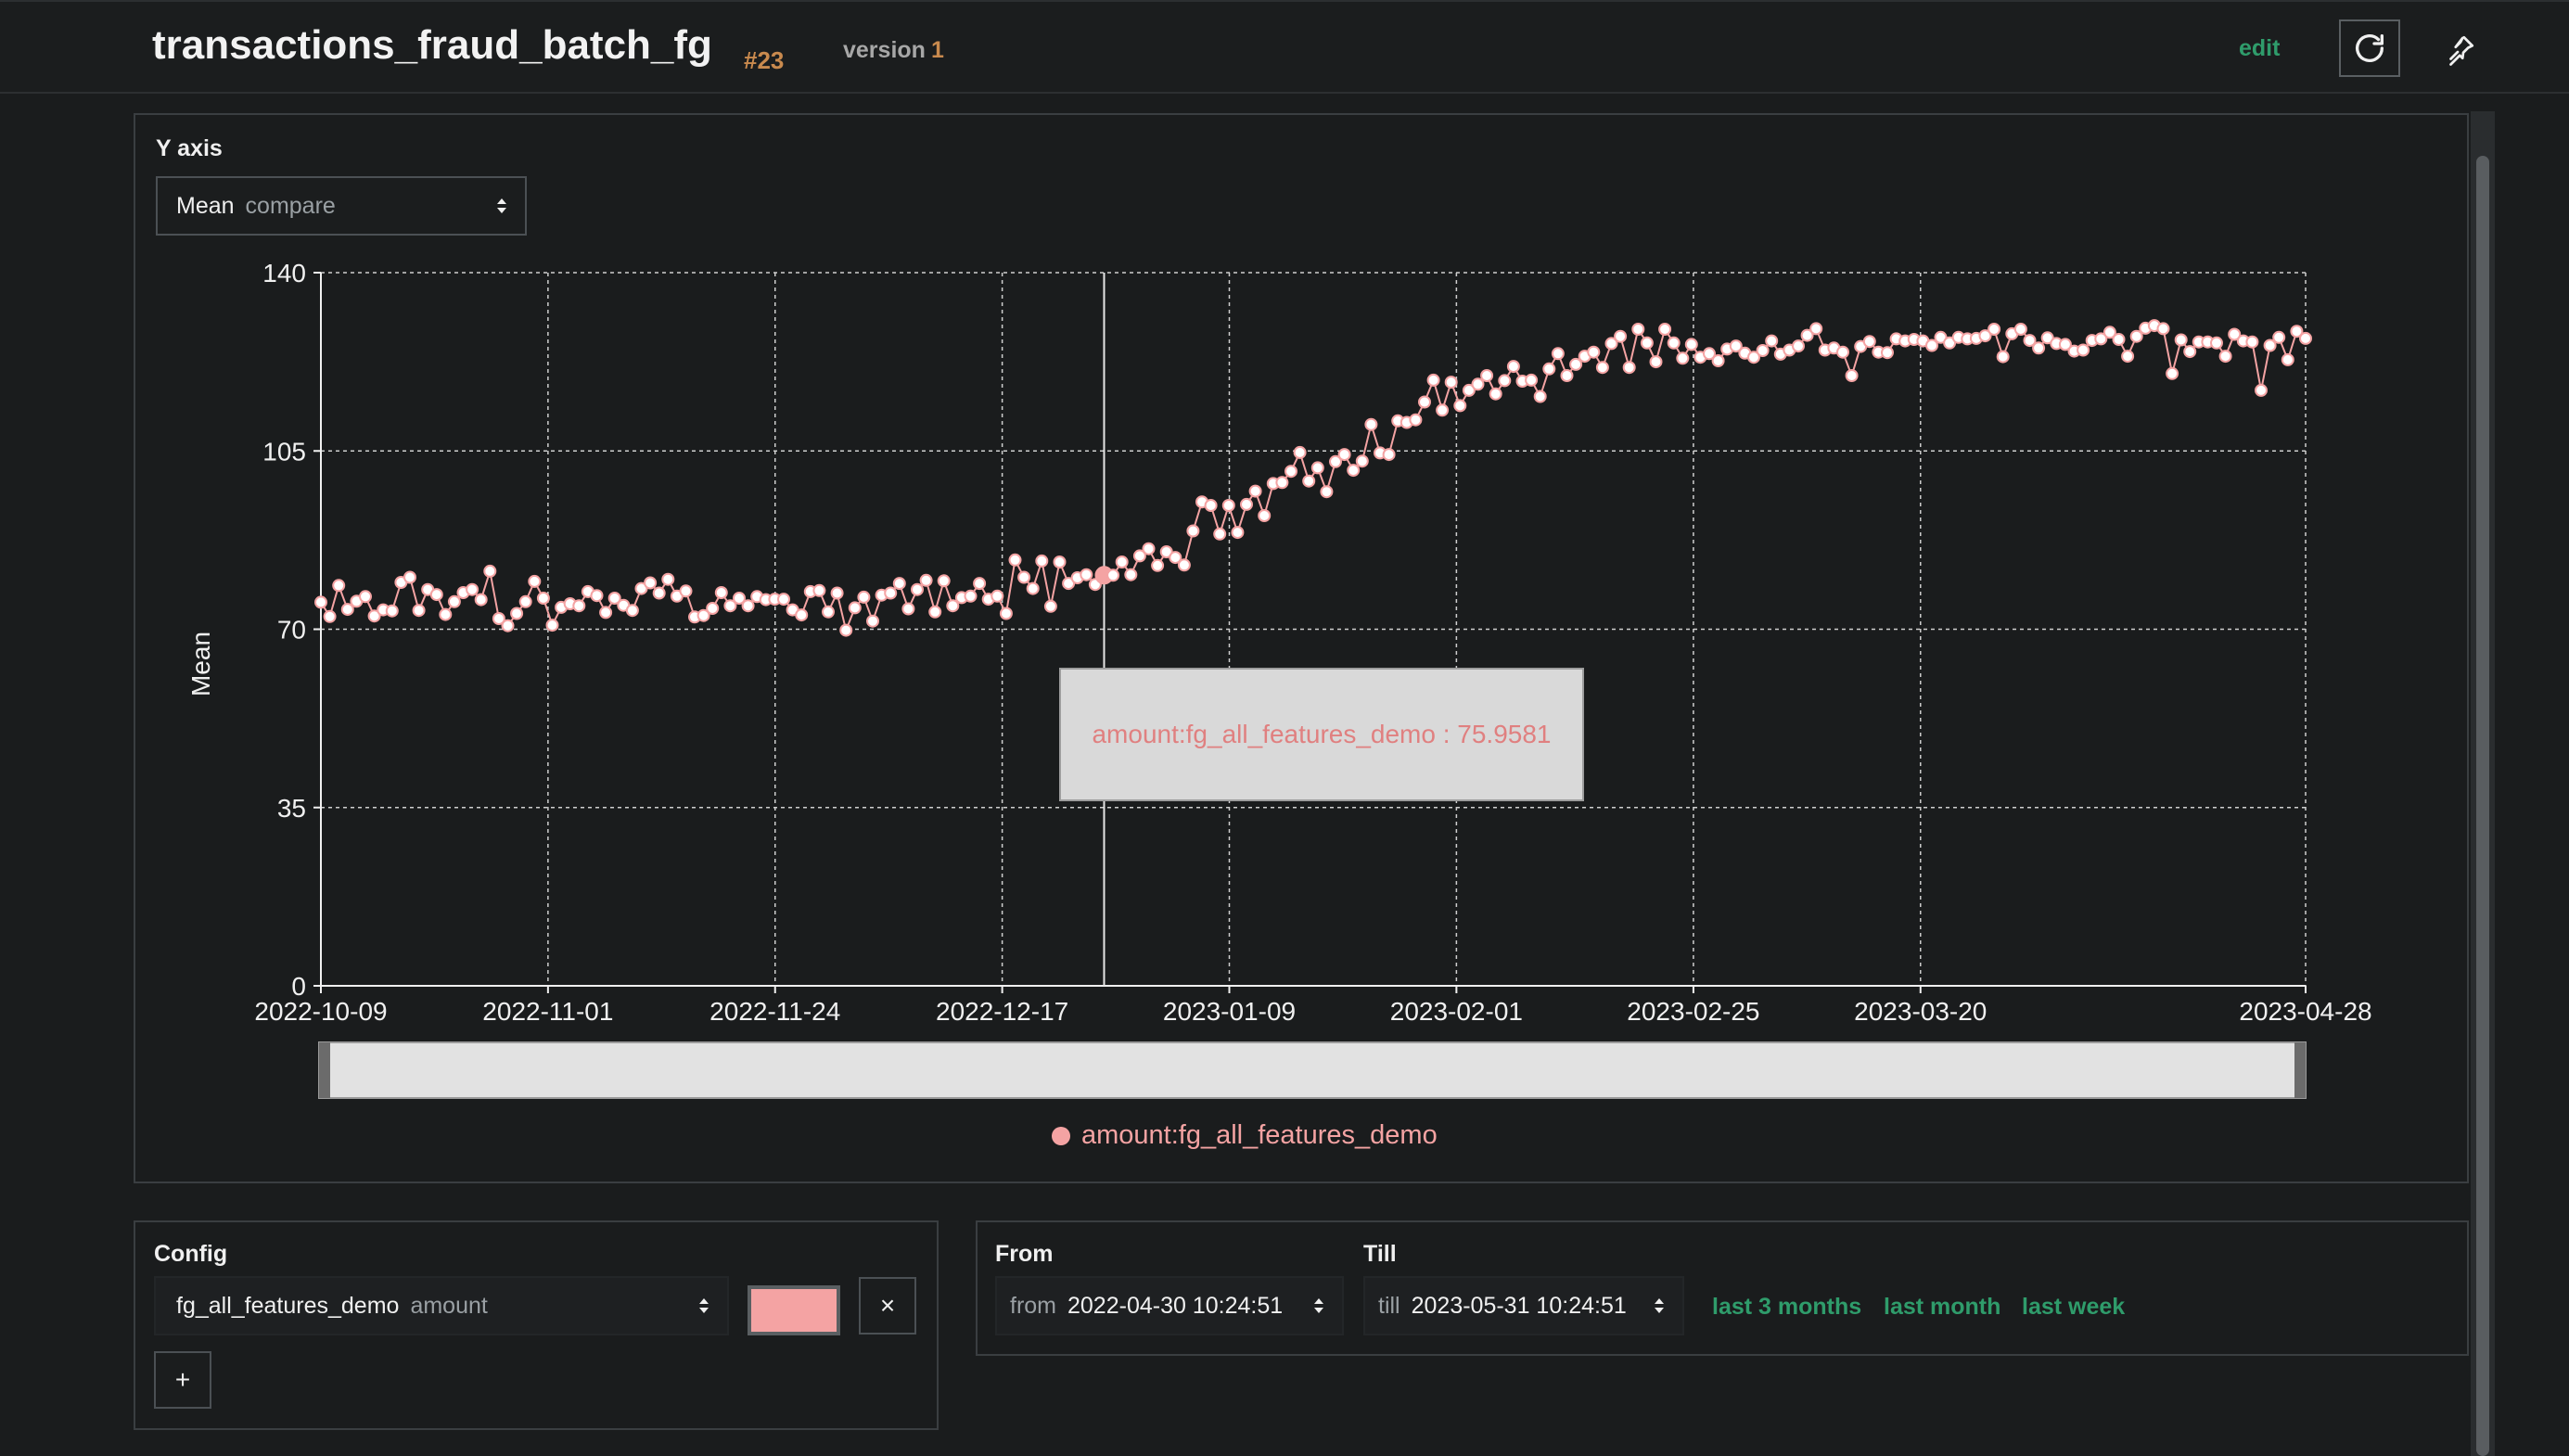 The image size is (2569, 1456). I want to click on last-month-link: last month, so click(1942, 1307).